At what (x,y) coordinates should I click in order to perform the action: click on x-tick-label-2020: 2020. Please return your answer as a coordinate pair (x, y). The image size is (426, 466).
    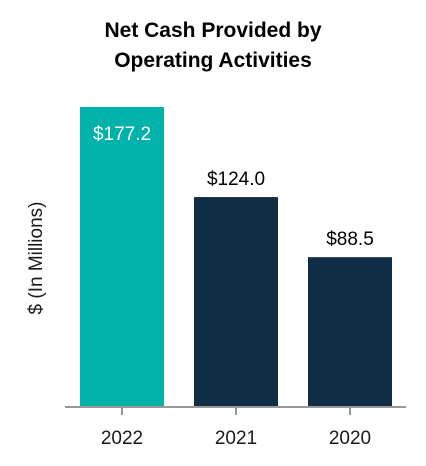
    Looking at the image, I should click on (350, 438).